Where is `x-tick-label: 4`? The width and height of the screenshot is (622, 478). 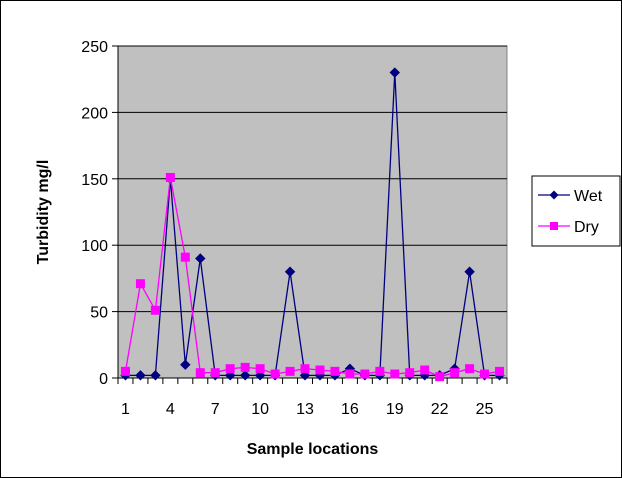 x-tick-label: 4 is located at coordinates (170, 409).